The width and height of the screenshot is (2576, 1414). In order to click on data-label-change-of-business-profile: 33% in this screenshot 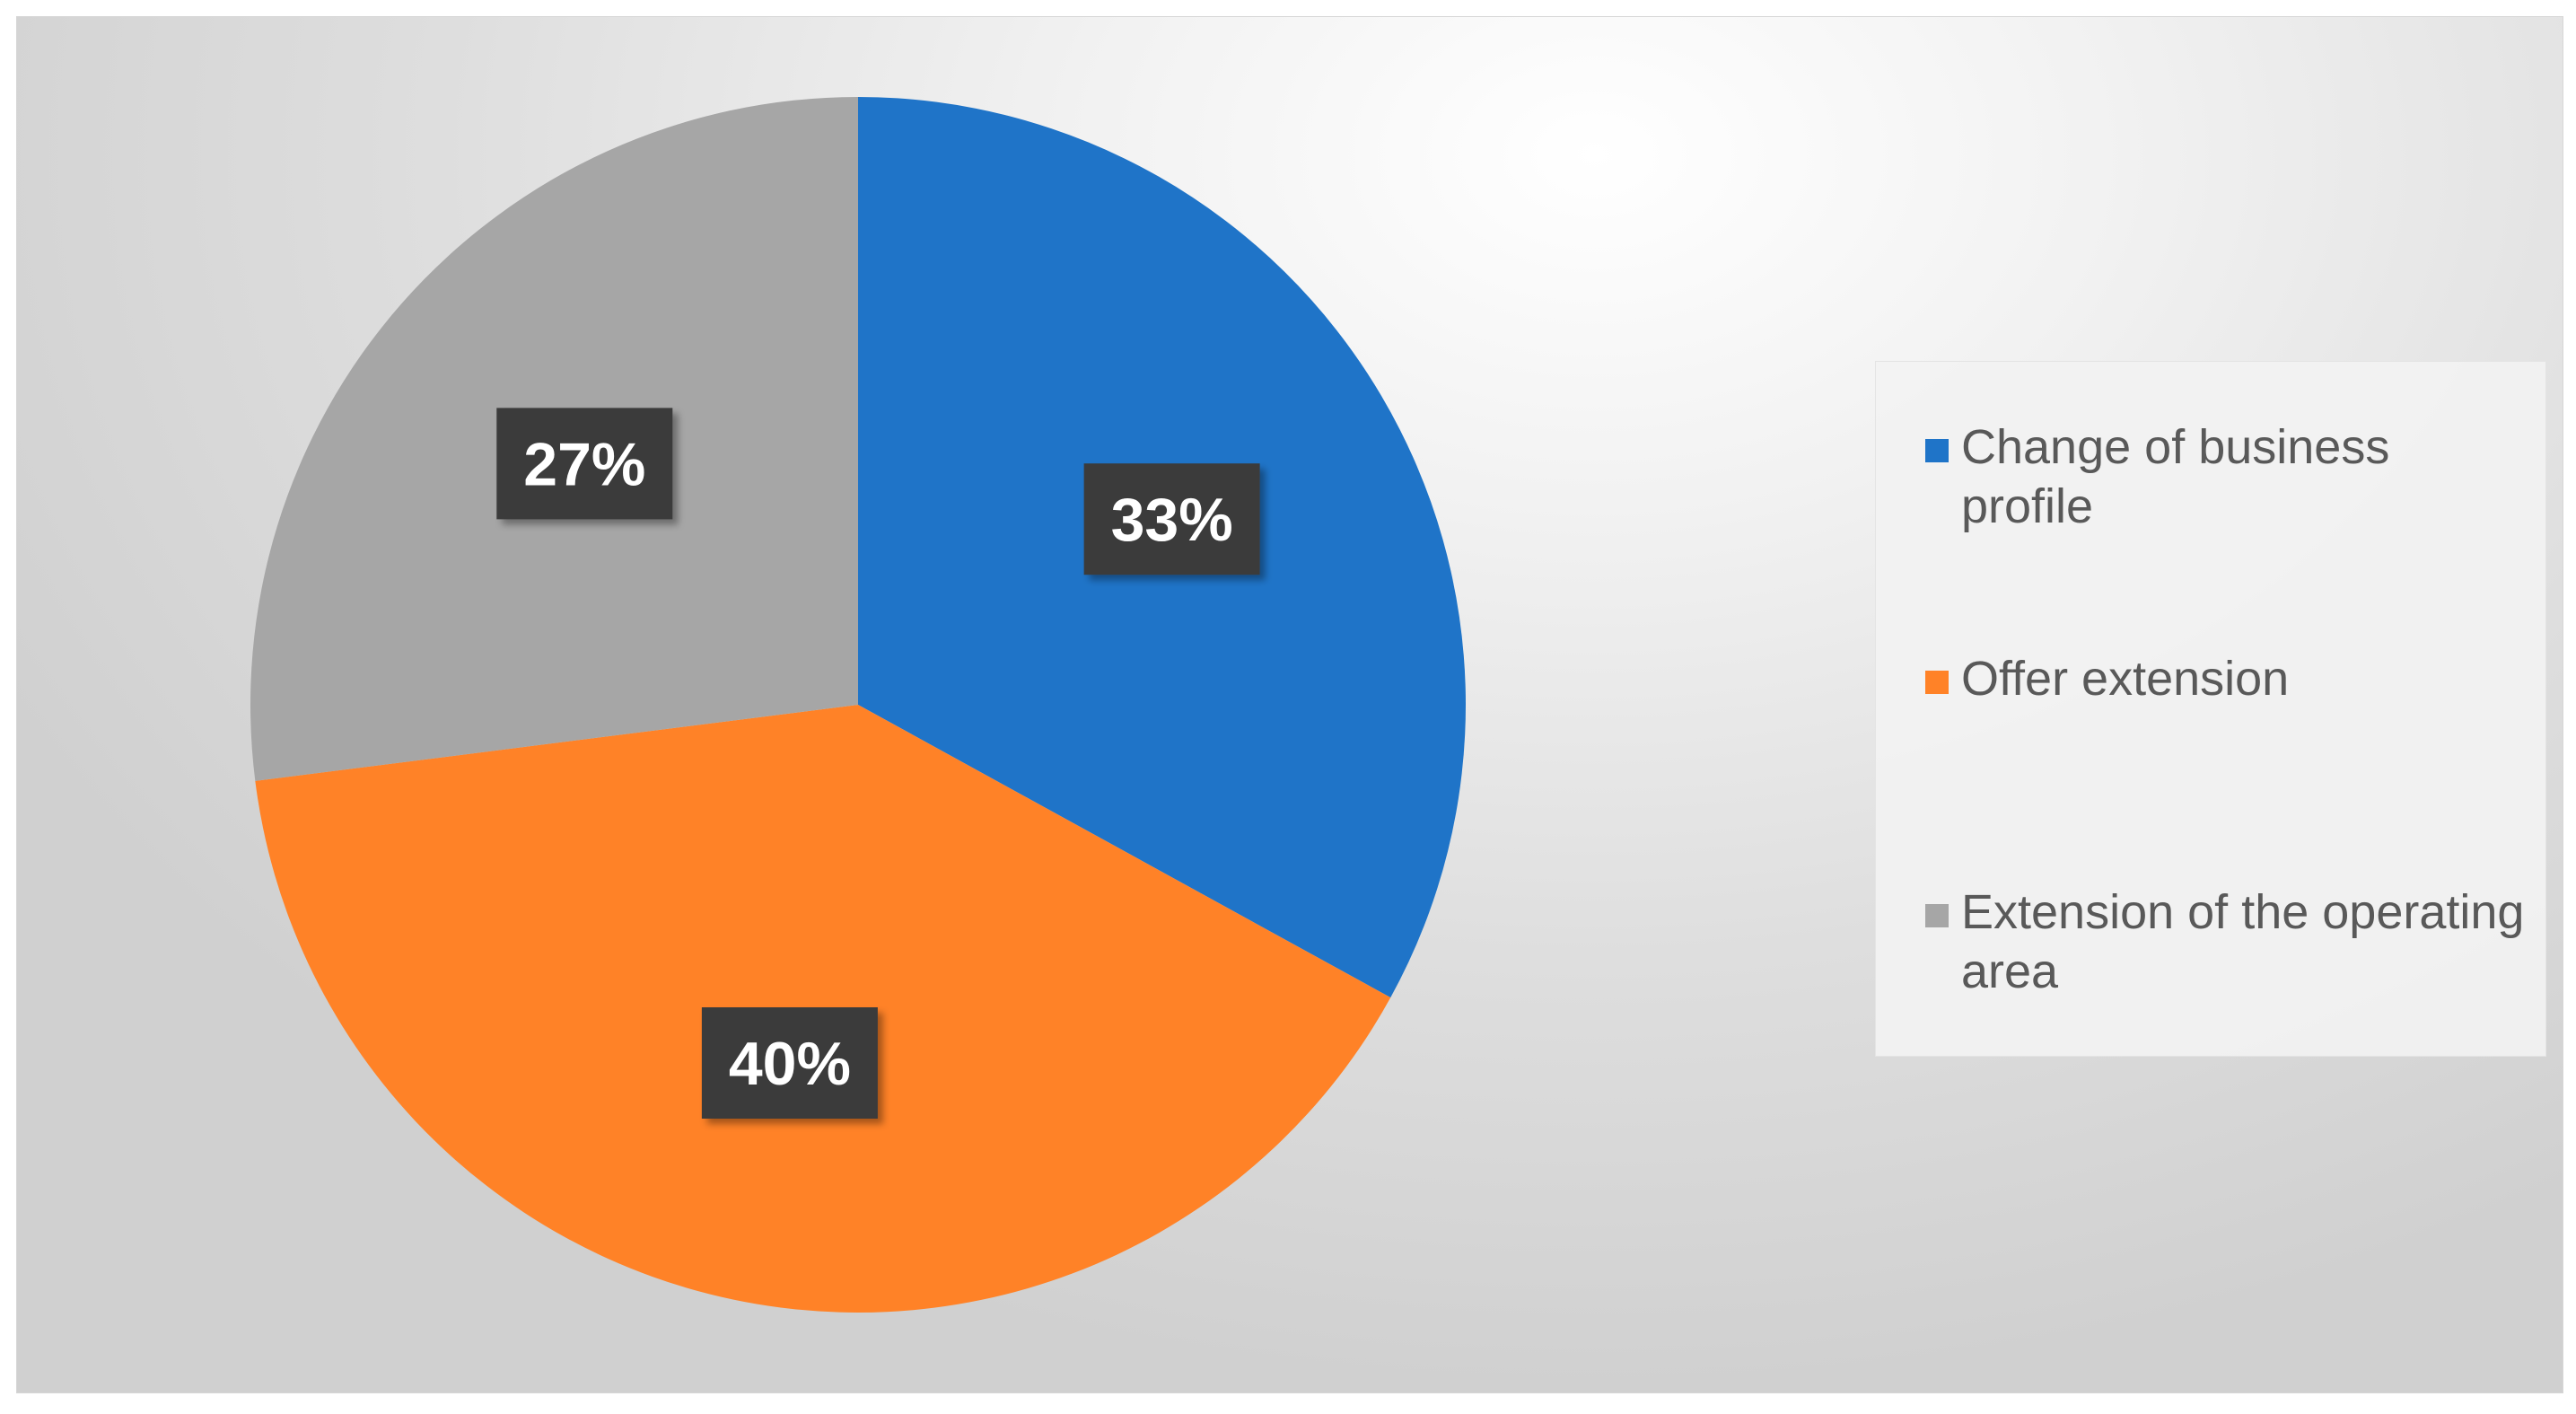, I will do `click(1171, 519)`.